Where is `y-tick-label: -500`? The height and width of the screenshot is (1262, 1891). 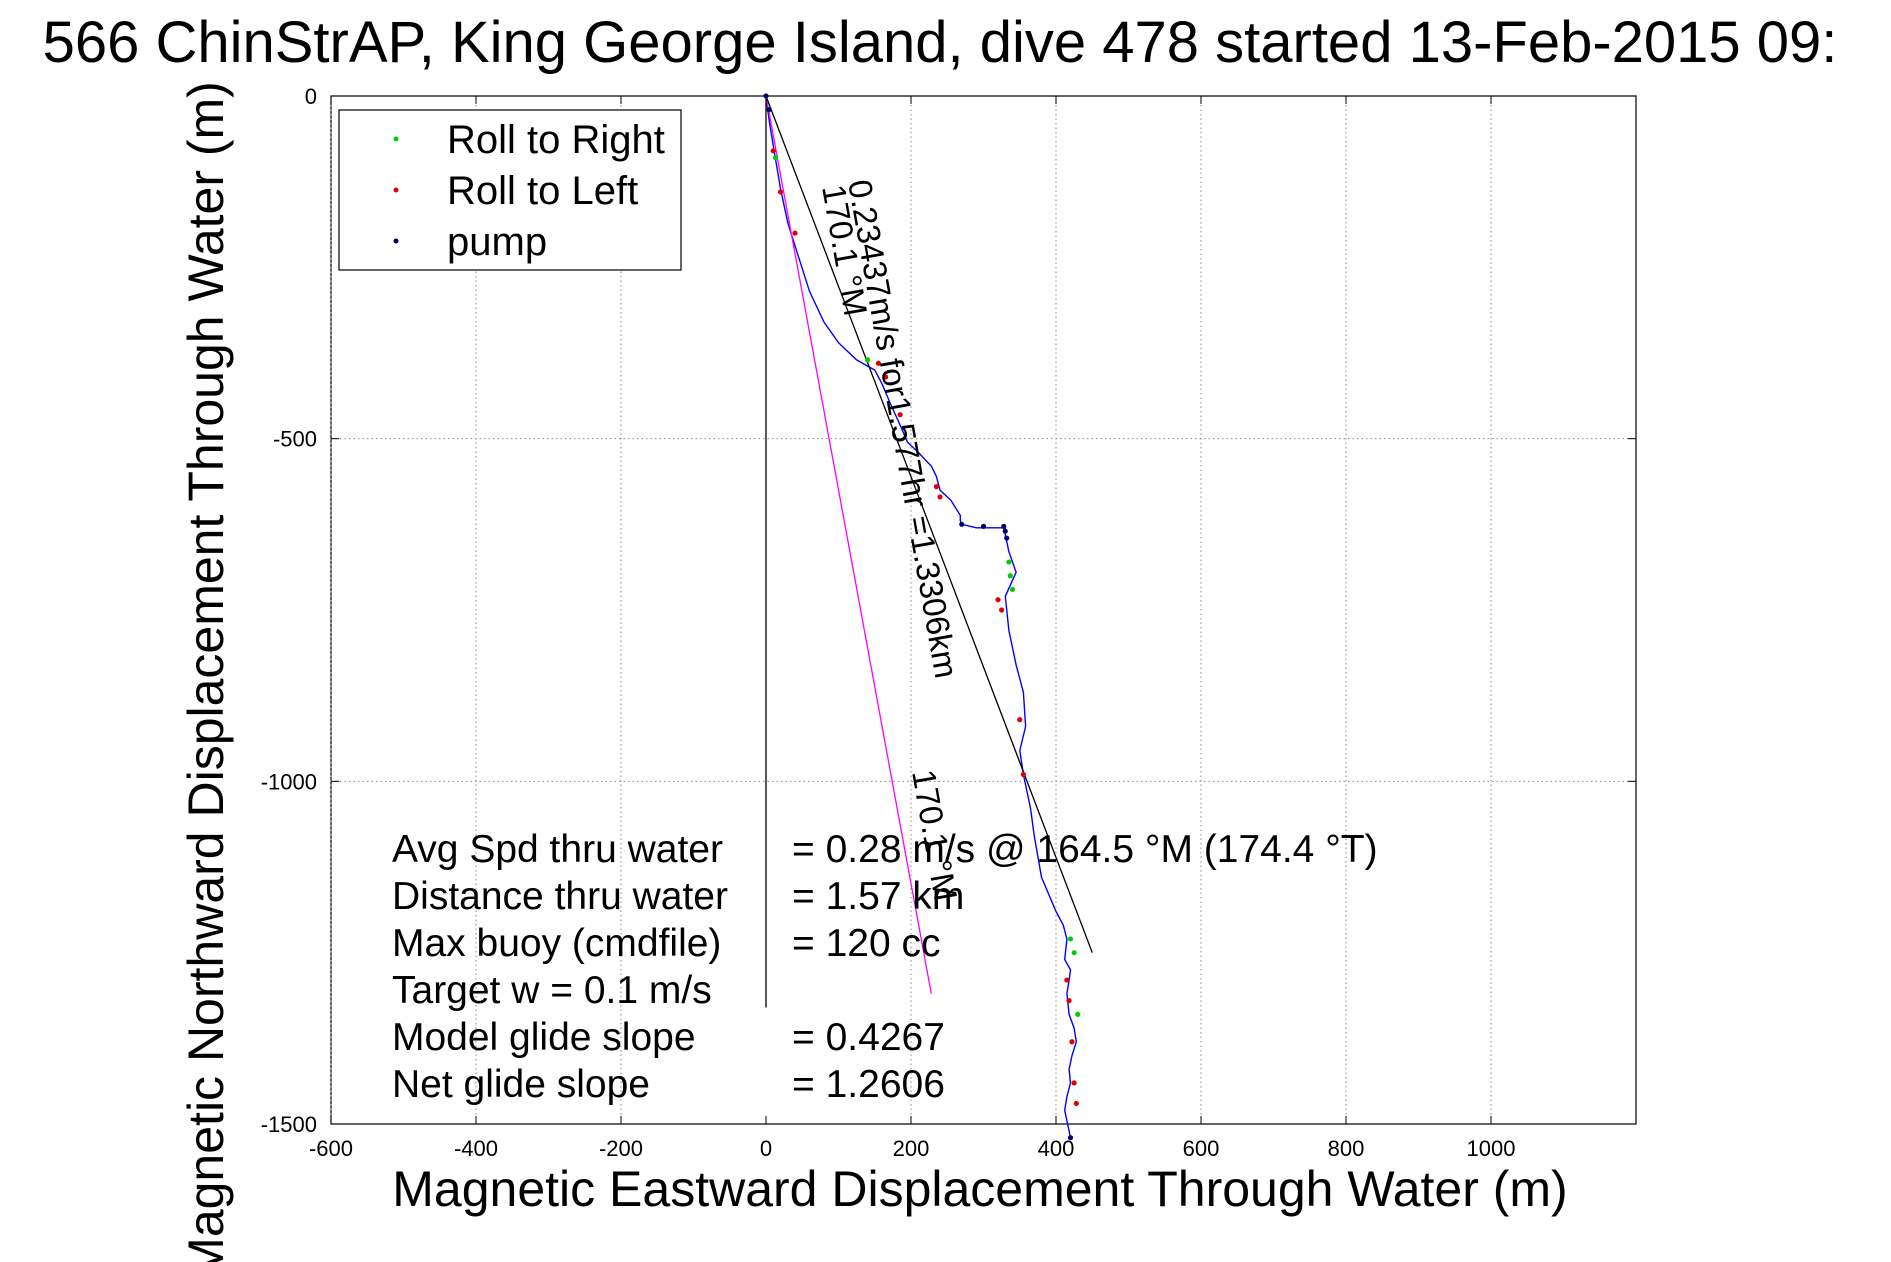 y-tick-label: -500 is located at coordinates (295, 439).